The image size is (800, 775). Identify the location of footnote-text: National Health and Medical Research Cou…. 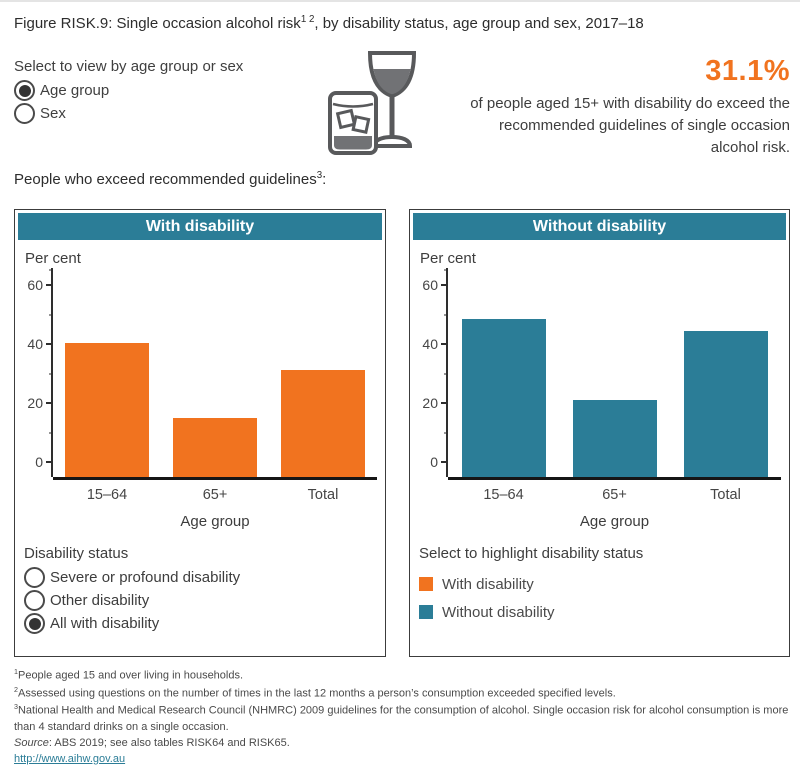
(401, 718).